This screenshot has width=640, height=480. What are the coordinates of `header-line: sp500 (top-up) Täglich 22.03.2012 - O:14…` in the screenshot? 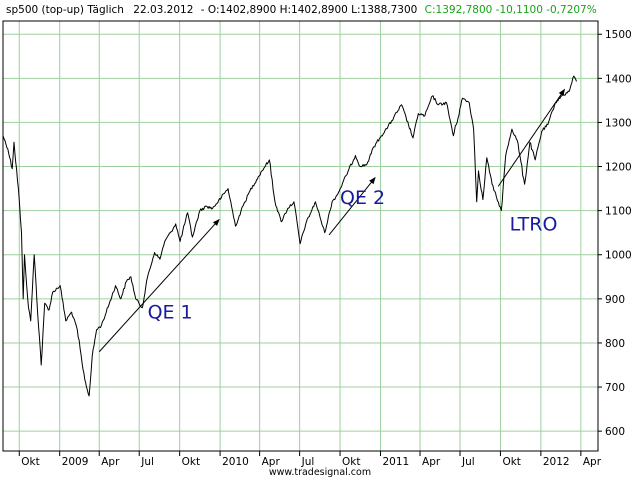 It's located at (301, 10).